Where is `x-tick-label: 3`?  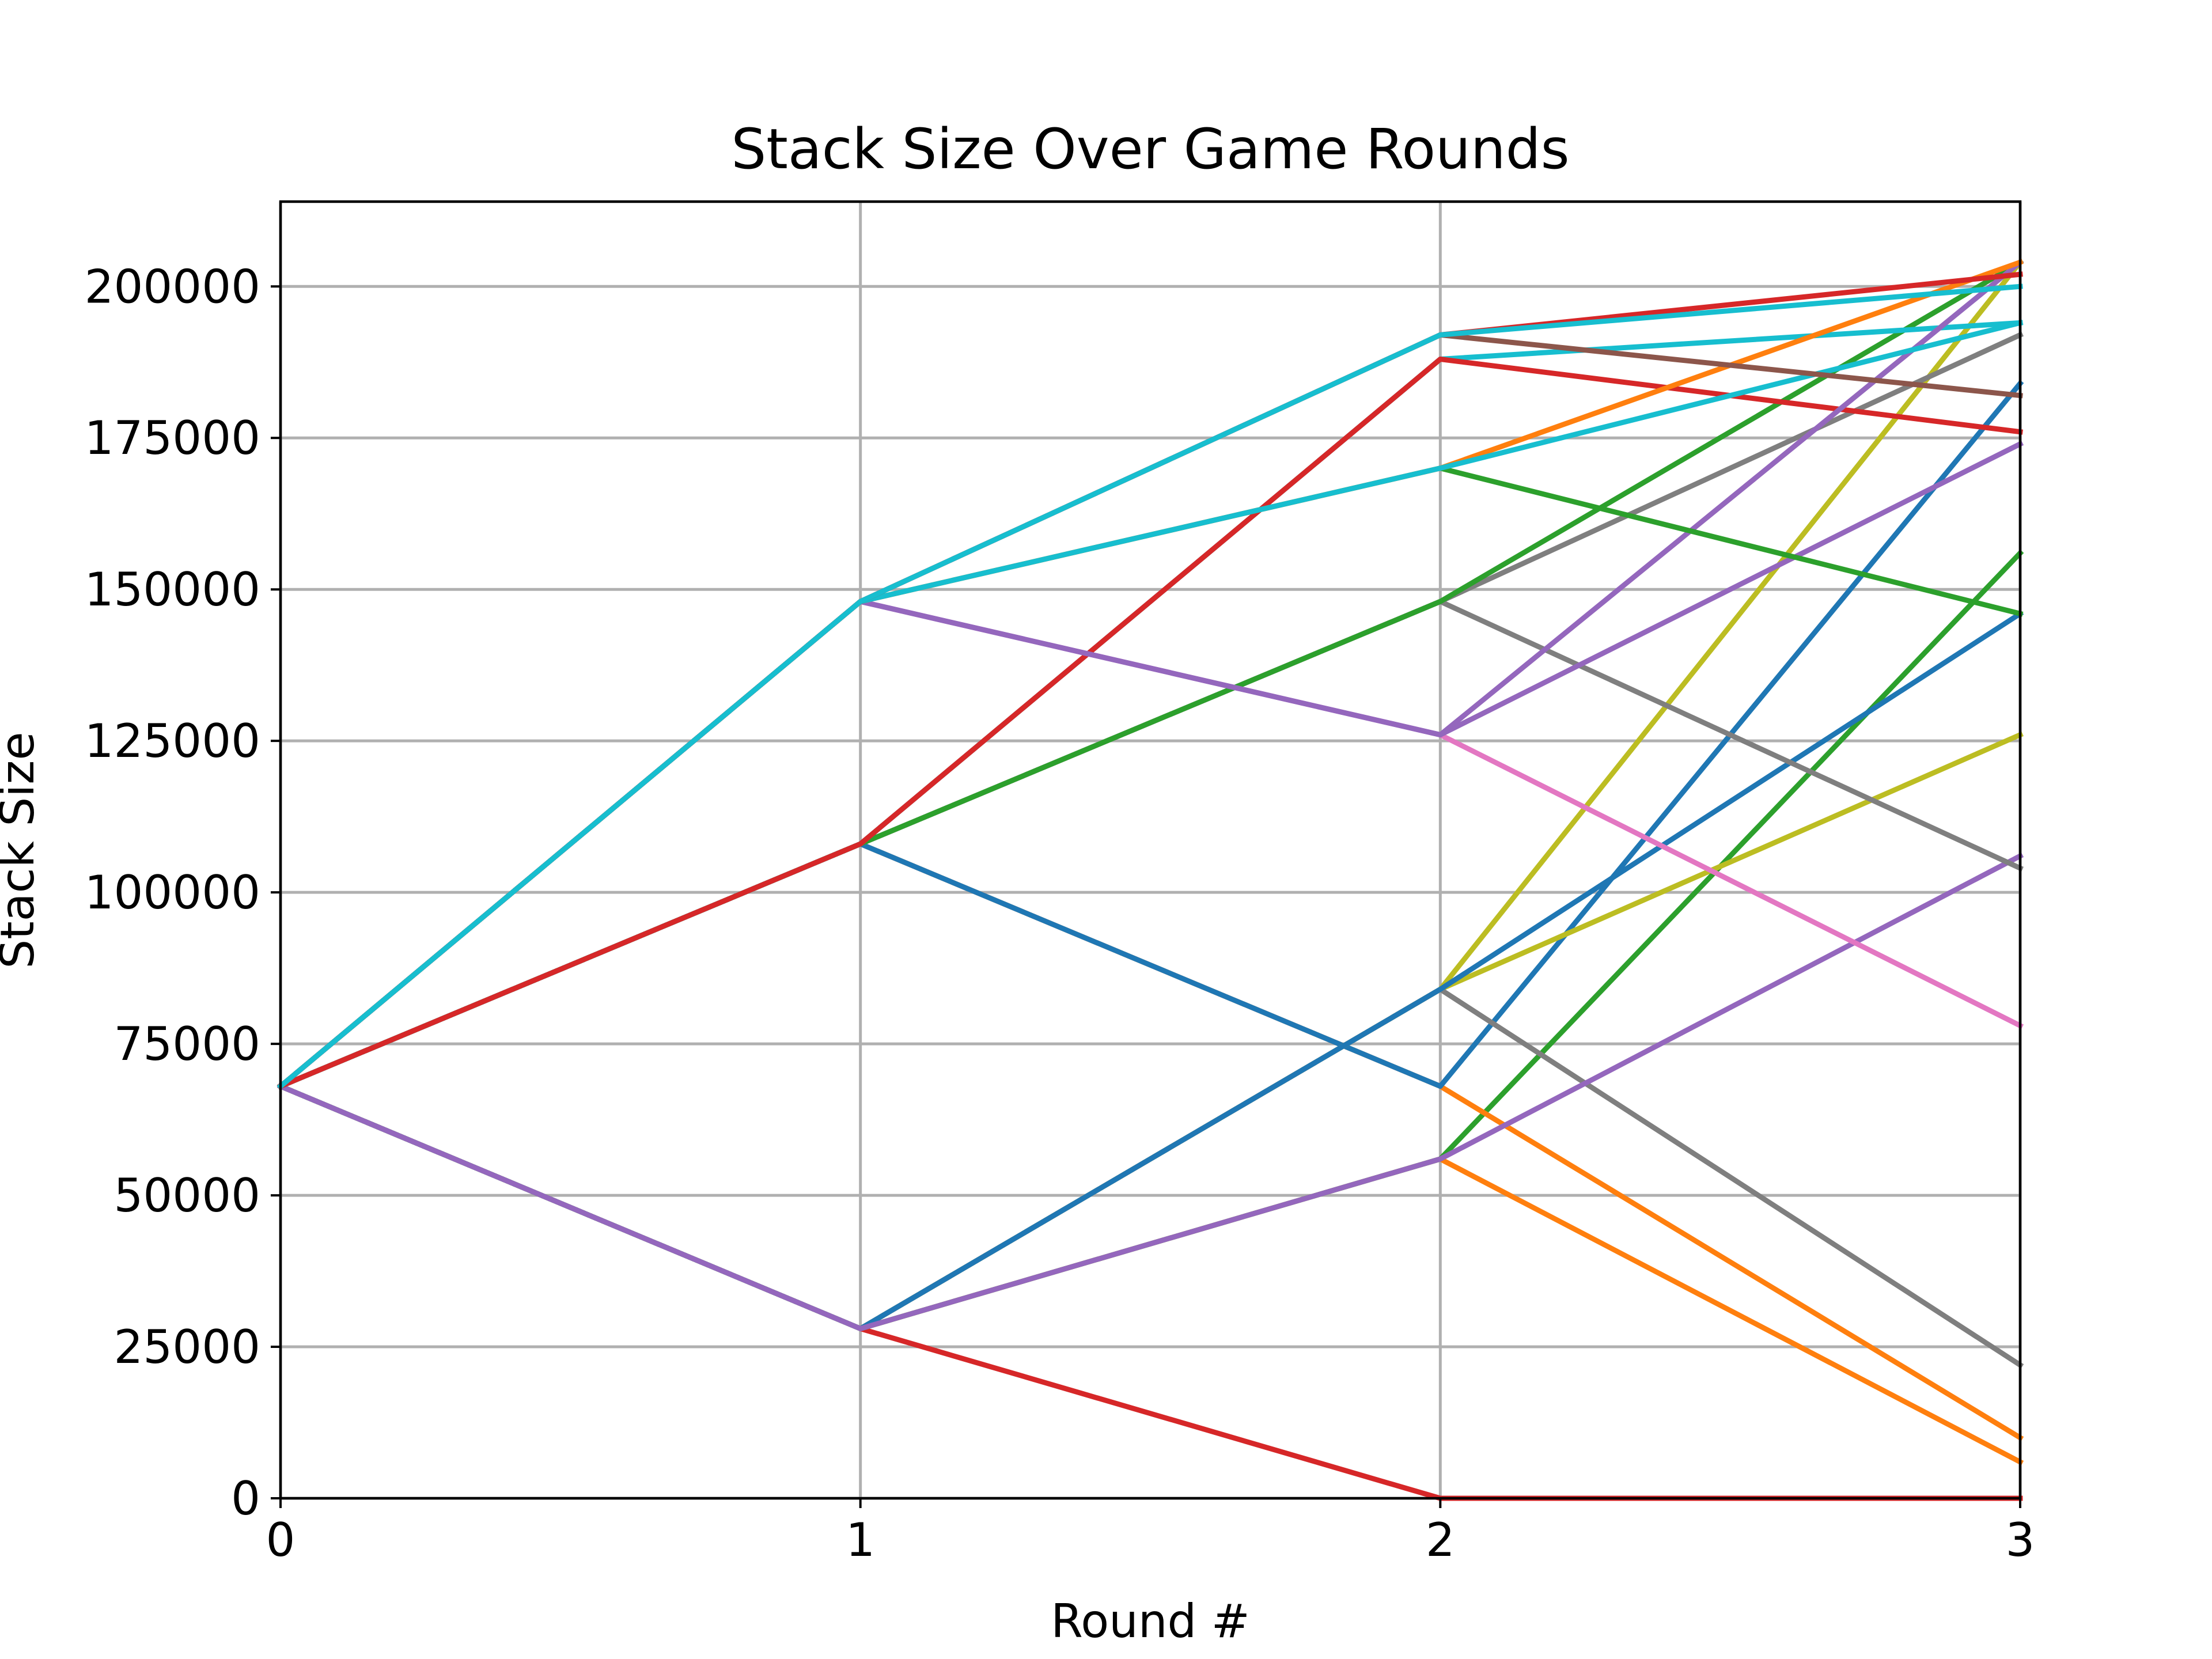 x-tick-label: 3 is located at coordinates (2020, 1540).